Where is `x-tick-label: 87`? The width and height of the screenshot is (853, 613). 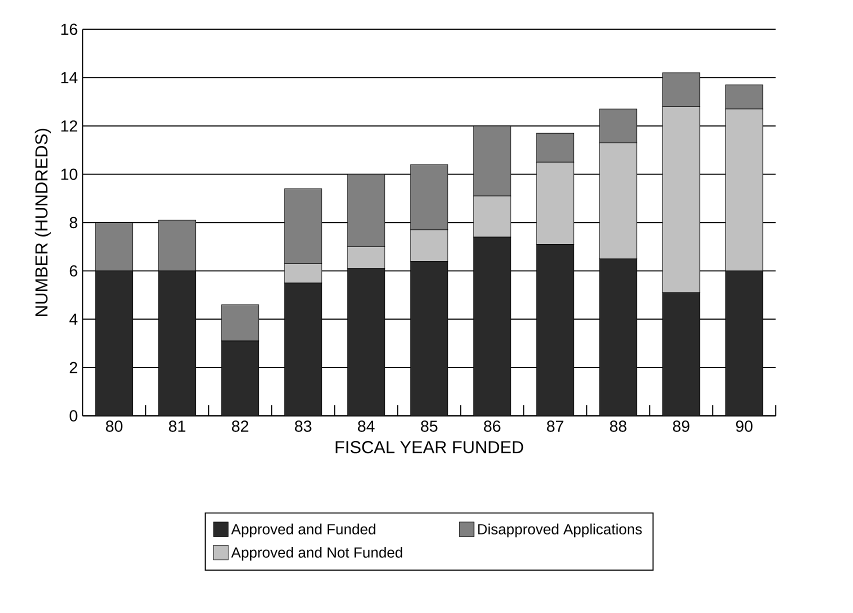
x-tick-label: 87 is located at coordinates (555, 426).